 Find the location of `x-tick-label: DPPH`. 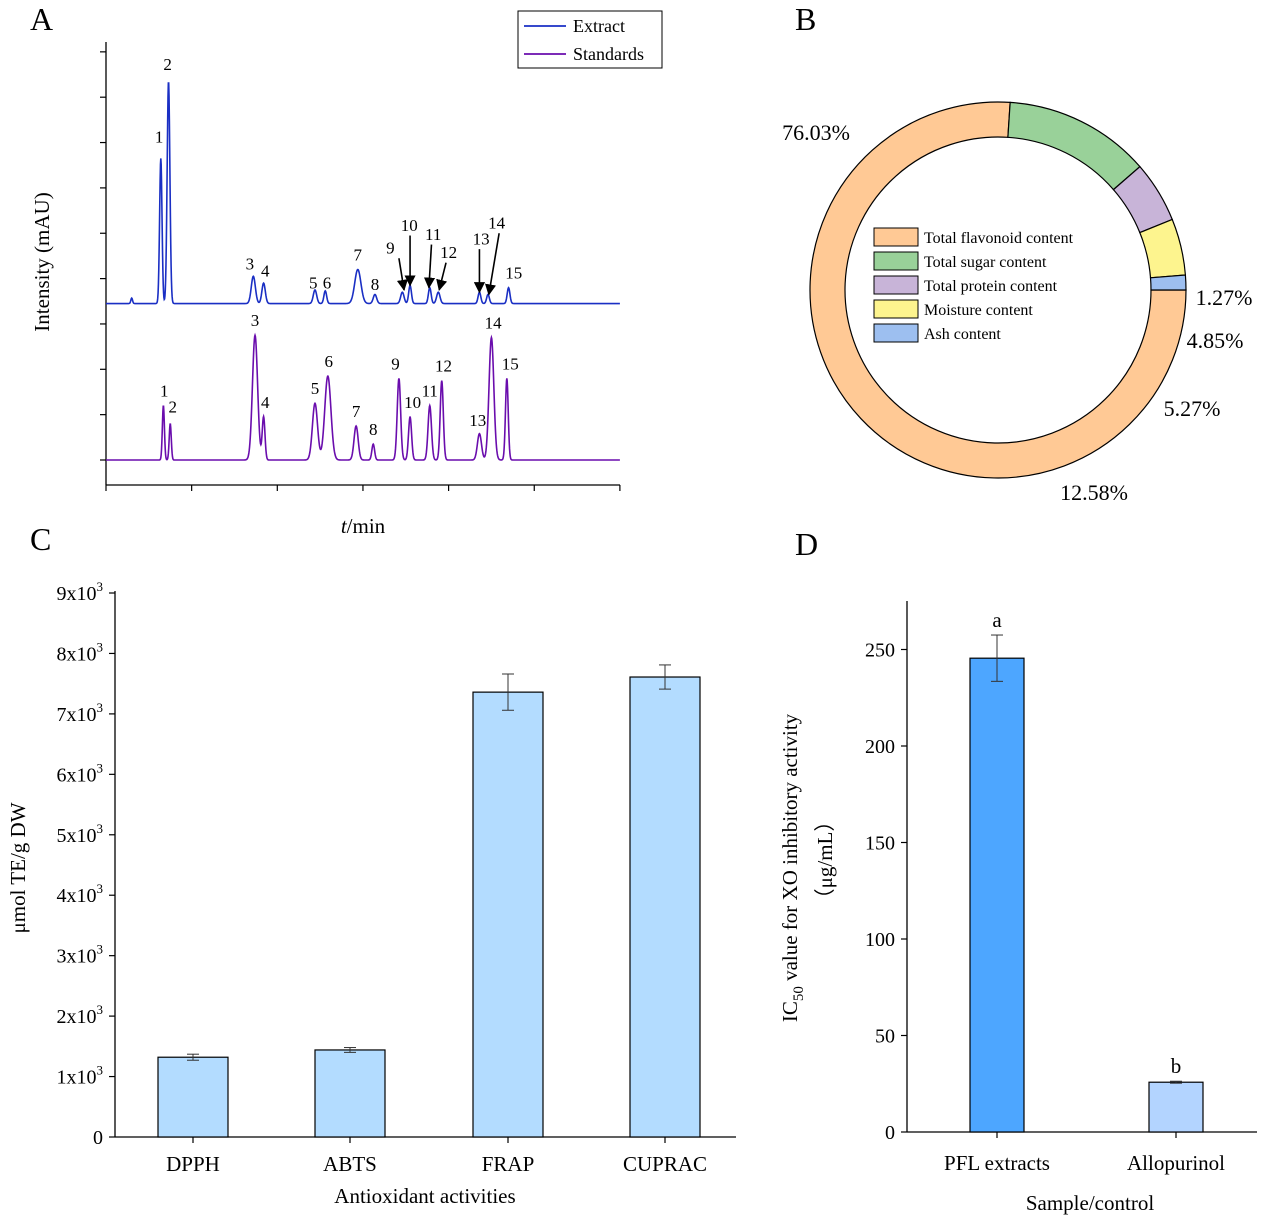

x-tick-label: DPPH is located at coordinates (193, 1164).